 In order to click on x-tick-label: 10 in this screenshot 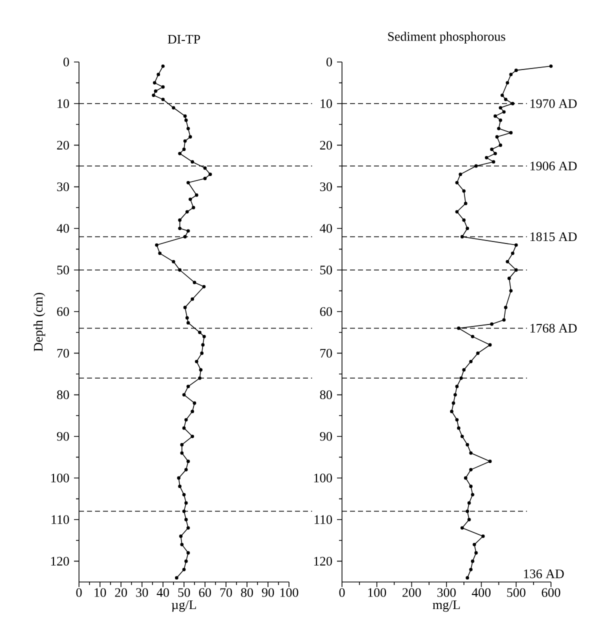, I will do `click(100, 592)`.